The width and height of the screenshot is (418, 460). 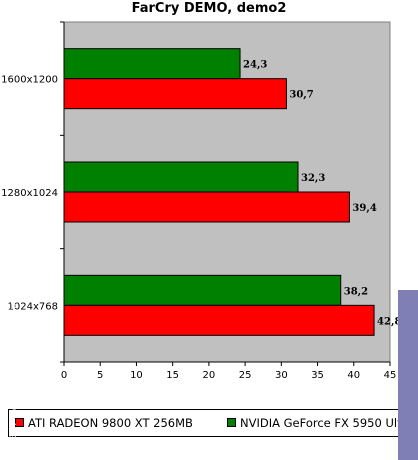 What do you see at coordinates (181, 177) in the screenshot?
I see `bar-nvidia-1280x1024` at bounding box center [181, 177].